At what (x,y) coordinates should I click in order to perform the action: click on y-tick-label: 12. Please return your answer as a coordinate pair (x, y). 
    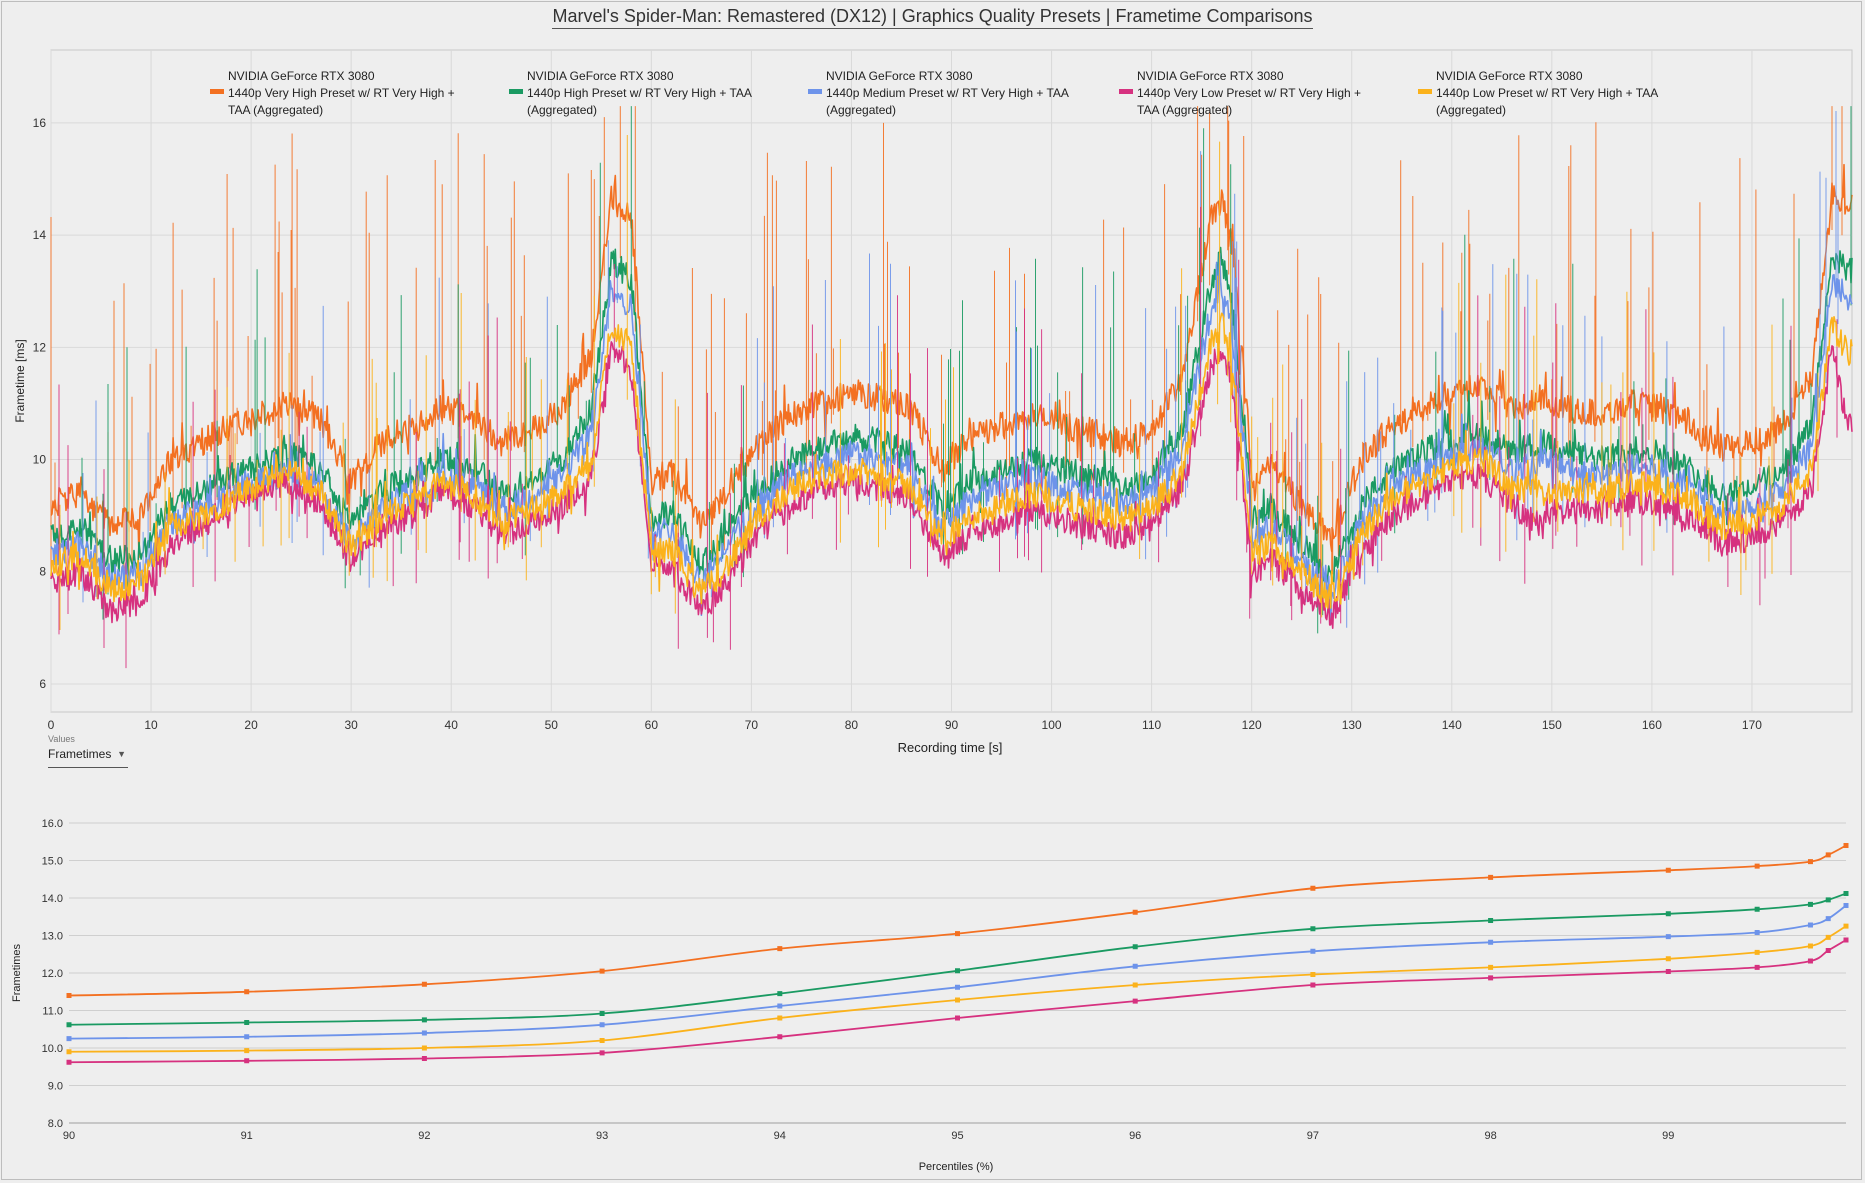
    Looking at the image, I should click on (40, 347).